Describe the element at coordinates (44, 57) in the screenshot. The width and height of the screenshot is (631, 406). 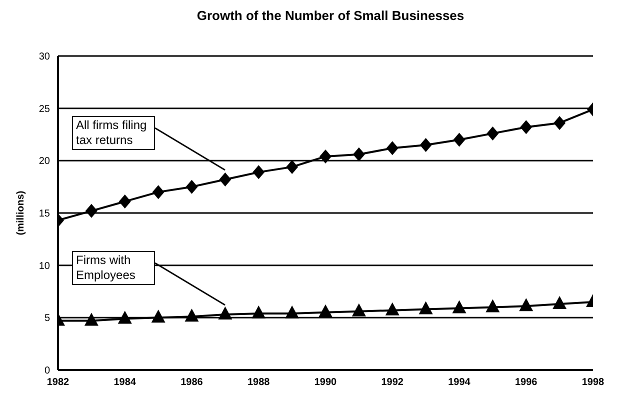
I see `y-tick-label: 30` at that location.